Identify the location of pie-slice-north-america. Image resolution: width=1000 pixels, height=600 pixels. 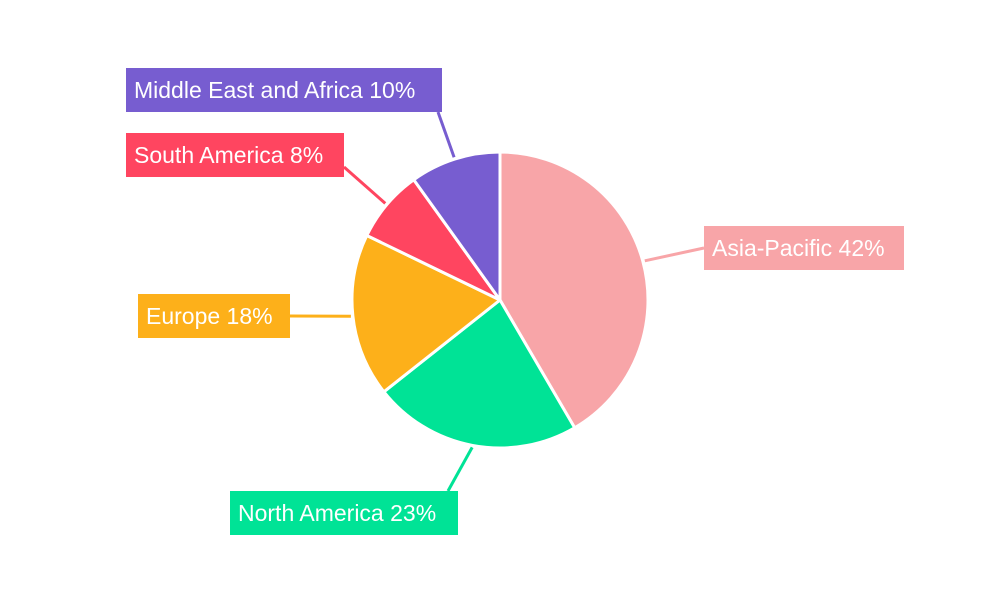
(479, 374).